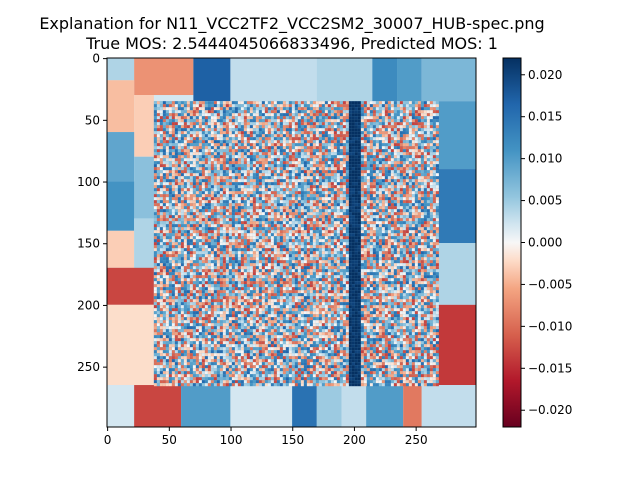 This screenshot has width=640, height=480. What do you see at coordinates (169, 440) in the screenshot?
I see `x-tick-label: 50` at bounding box center [169, 440].